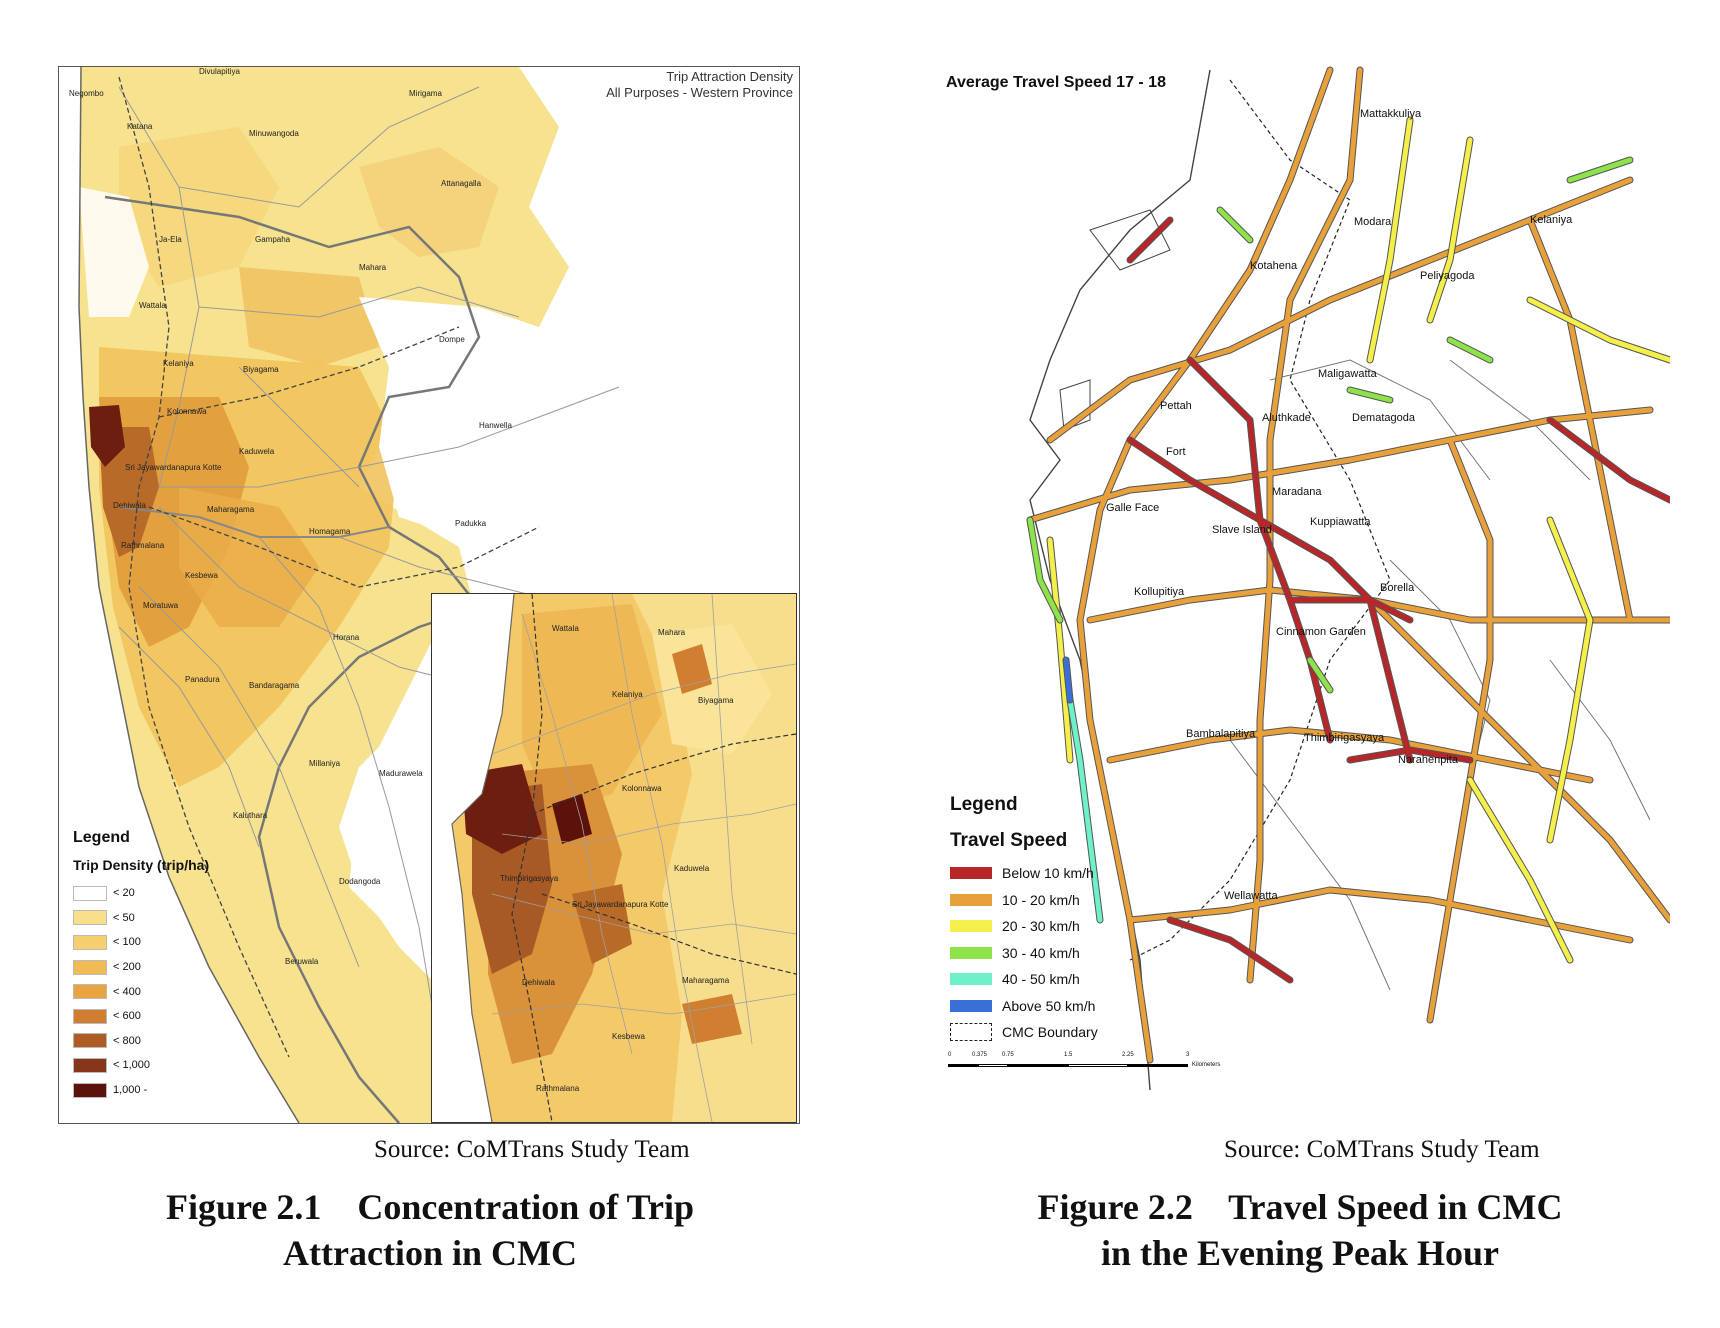  What do you see at coordinates (1068, 1055) in the screenshot?
I see `scale-tick: 1.5` at bounding box center [1068, 1055].